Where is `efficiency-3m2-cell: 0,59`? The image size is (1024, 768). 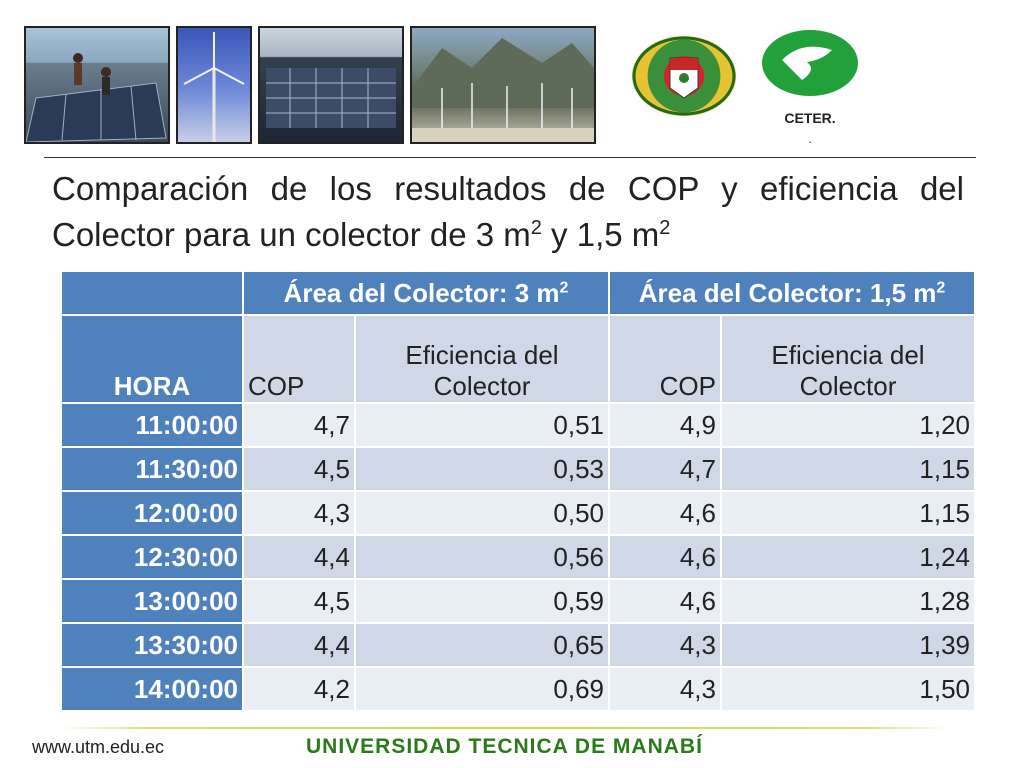
efficiency-3m2-cell: 0,59 is located at coordinates (482, 601).